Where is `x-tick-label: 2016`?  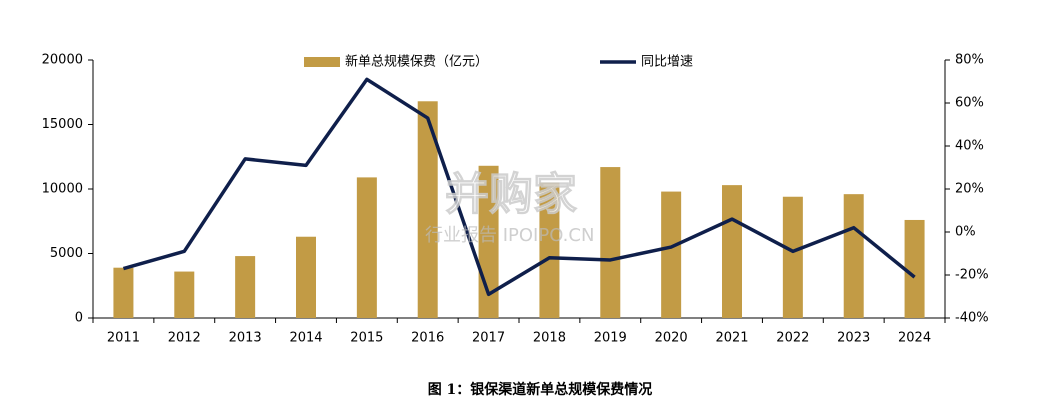
x-tick-label: 2016 is located at coordinates (427, 338).